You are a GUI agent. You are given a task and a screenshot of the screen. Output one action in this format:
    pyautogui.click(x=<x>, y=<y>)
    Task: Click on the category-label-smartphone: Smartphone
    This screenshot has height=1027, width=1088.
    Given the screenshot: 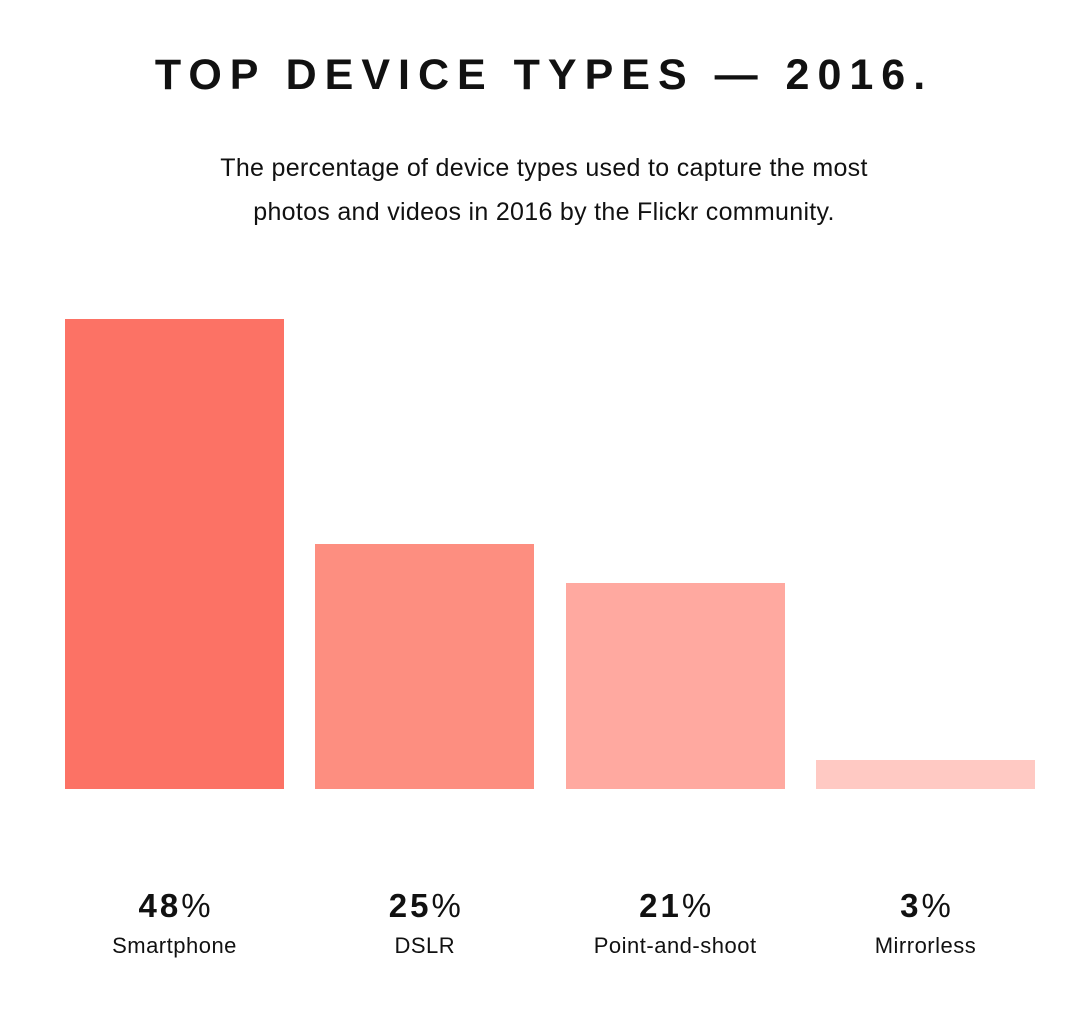 What is the action you would take?
    pyautogui.click(x=174, y=945)
    